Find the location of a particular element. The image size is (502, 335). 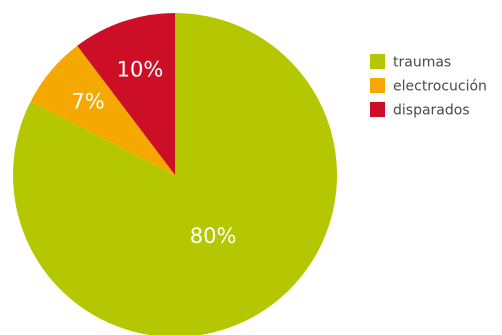

slice-label-disparados: 10% is located at coordinates (140, 70).